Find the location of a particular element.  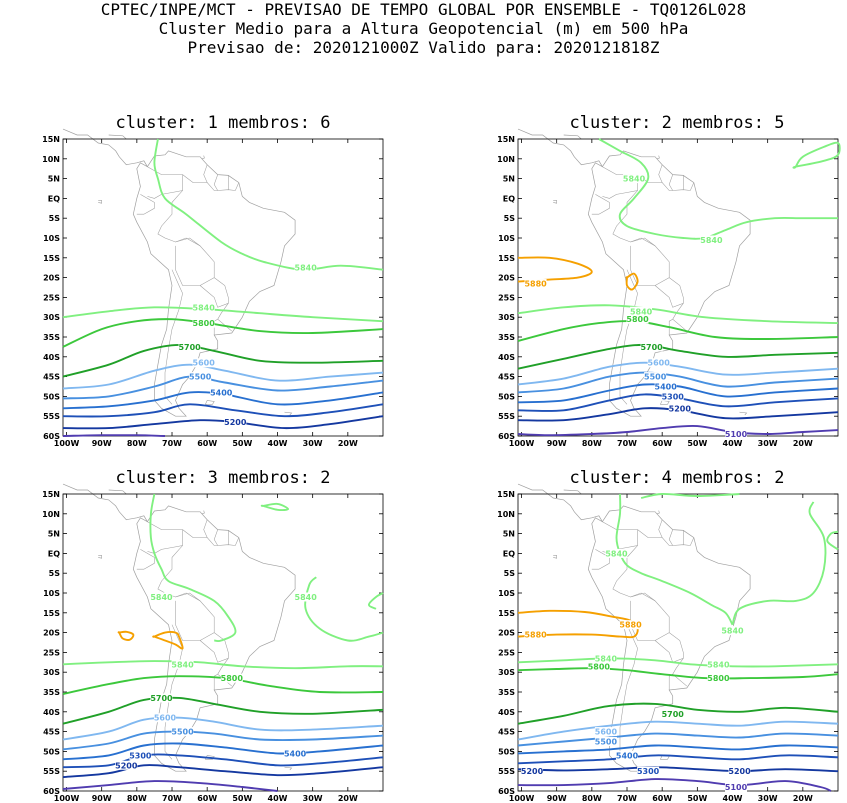

lat-tick-label: 55S is located at coordinates (506, 416).